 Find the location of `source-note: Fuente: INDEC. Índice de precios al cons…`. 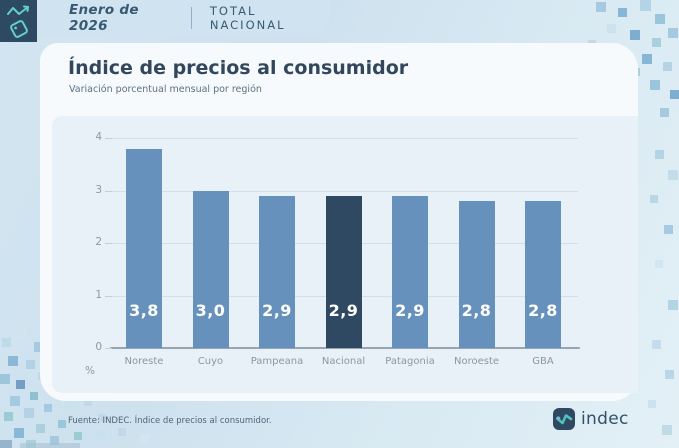

source-note: Fuente: INDEC. Índice de precios al cons… is located at coordinates (170, 421).